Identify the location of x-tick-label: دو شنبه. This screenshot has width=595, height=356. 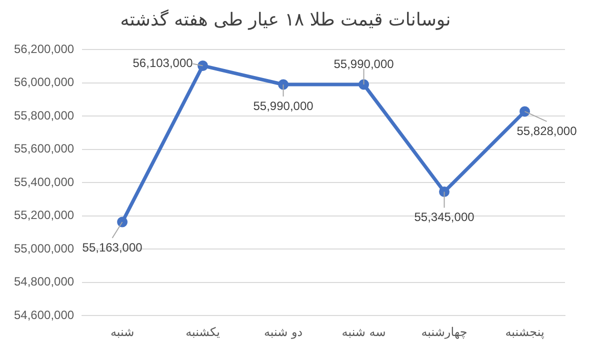
(283, 331).